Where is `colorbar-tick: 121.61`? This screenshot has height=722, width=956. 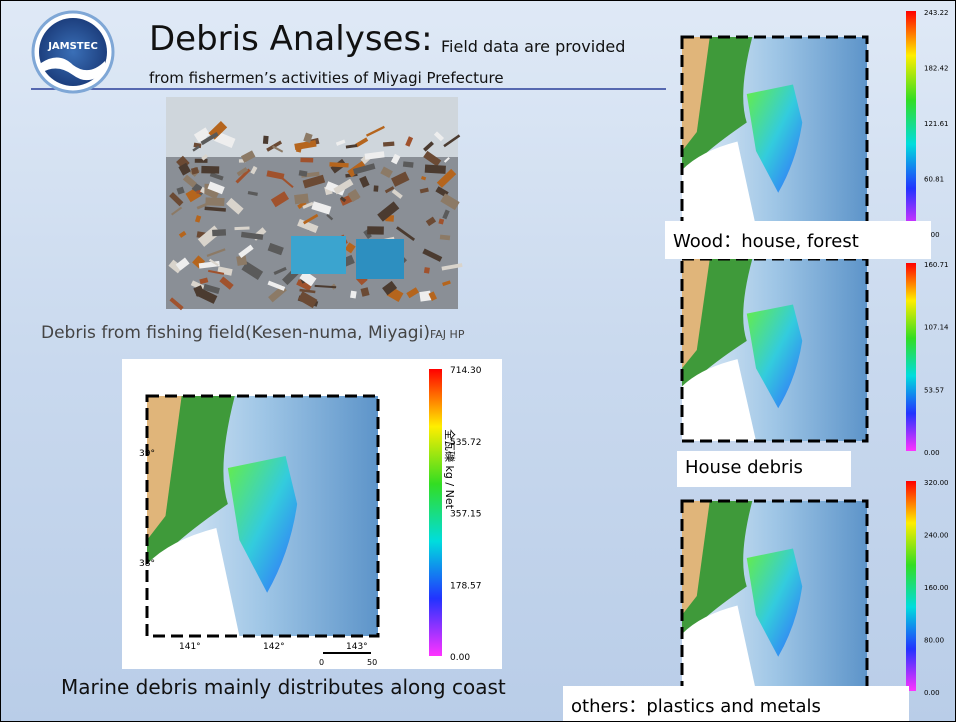 colorbar-tick: 121.61 is located at coordinates (936, 124).